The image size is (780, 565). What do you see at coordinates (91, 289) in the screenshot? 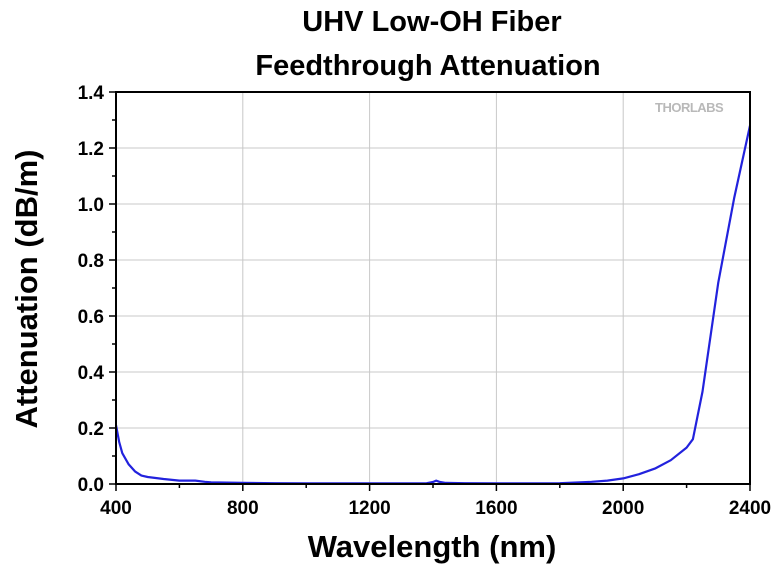
I see `y-axis-tick-labels: 0.0 0.2 0.4 0.6 0.8 1.0 1.2 1.4` at bounding box center [91, 289].